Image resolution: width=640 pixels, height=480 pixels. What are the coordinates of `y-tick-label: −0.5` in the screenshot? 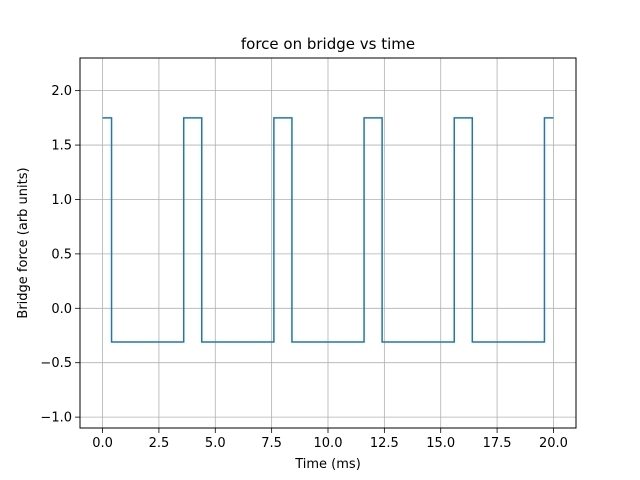 It's located at (56, 363).